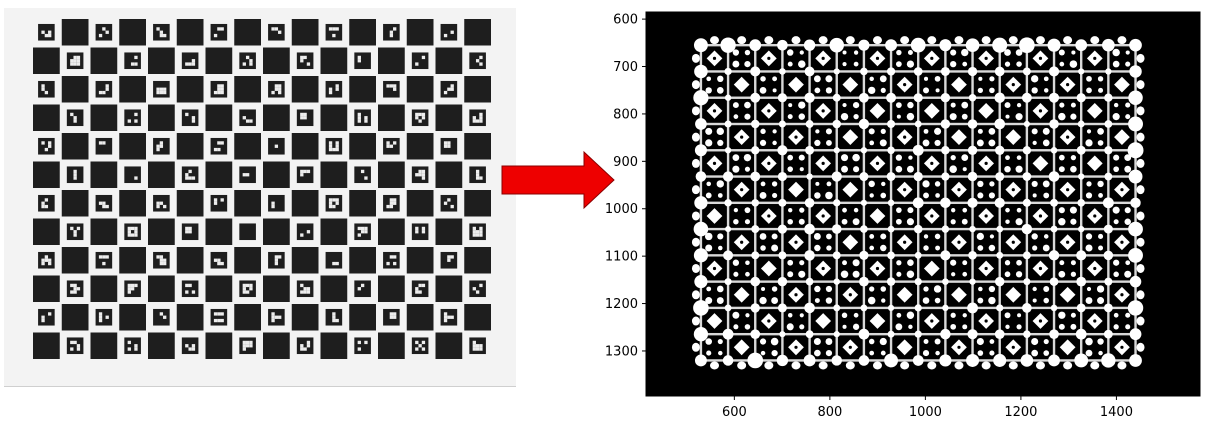 The image size is (1208, 426). What do you see at coordinates (925, 412) in the screenshot?
I see `x-tick-label: 1000` at bounding box center [925, 412].